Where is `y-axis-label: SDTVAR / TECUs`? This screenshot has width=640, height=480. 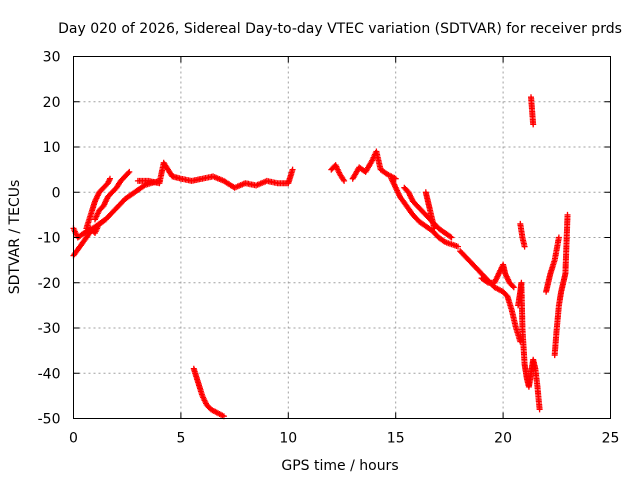 y-axis-label: SDTVAR / TECUs is located at coordinates (15, 237).